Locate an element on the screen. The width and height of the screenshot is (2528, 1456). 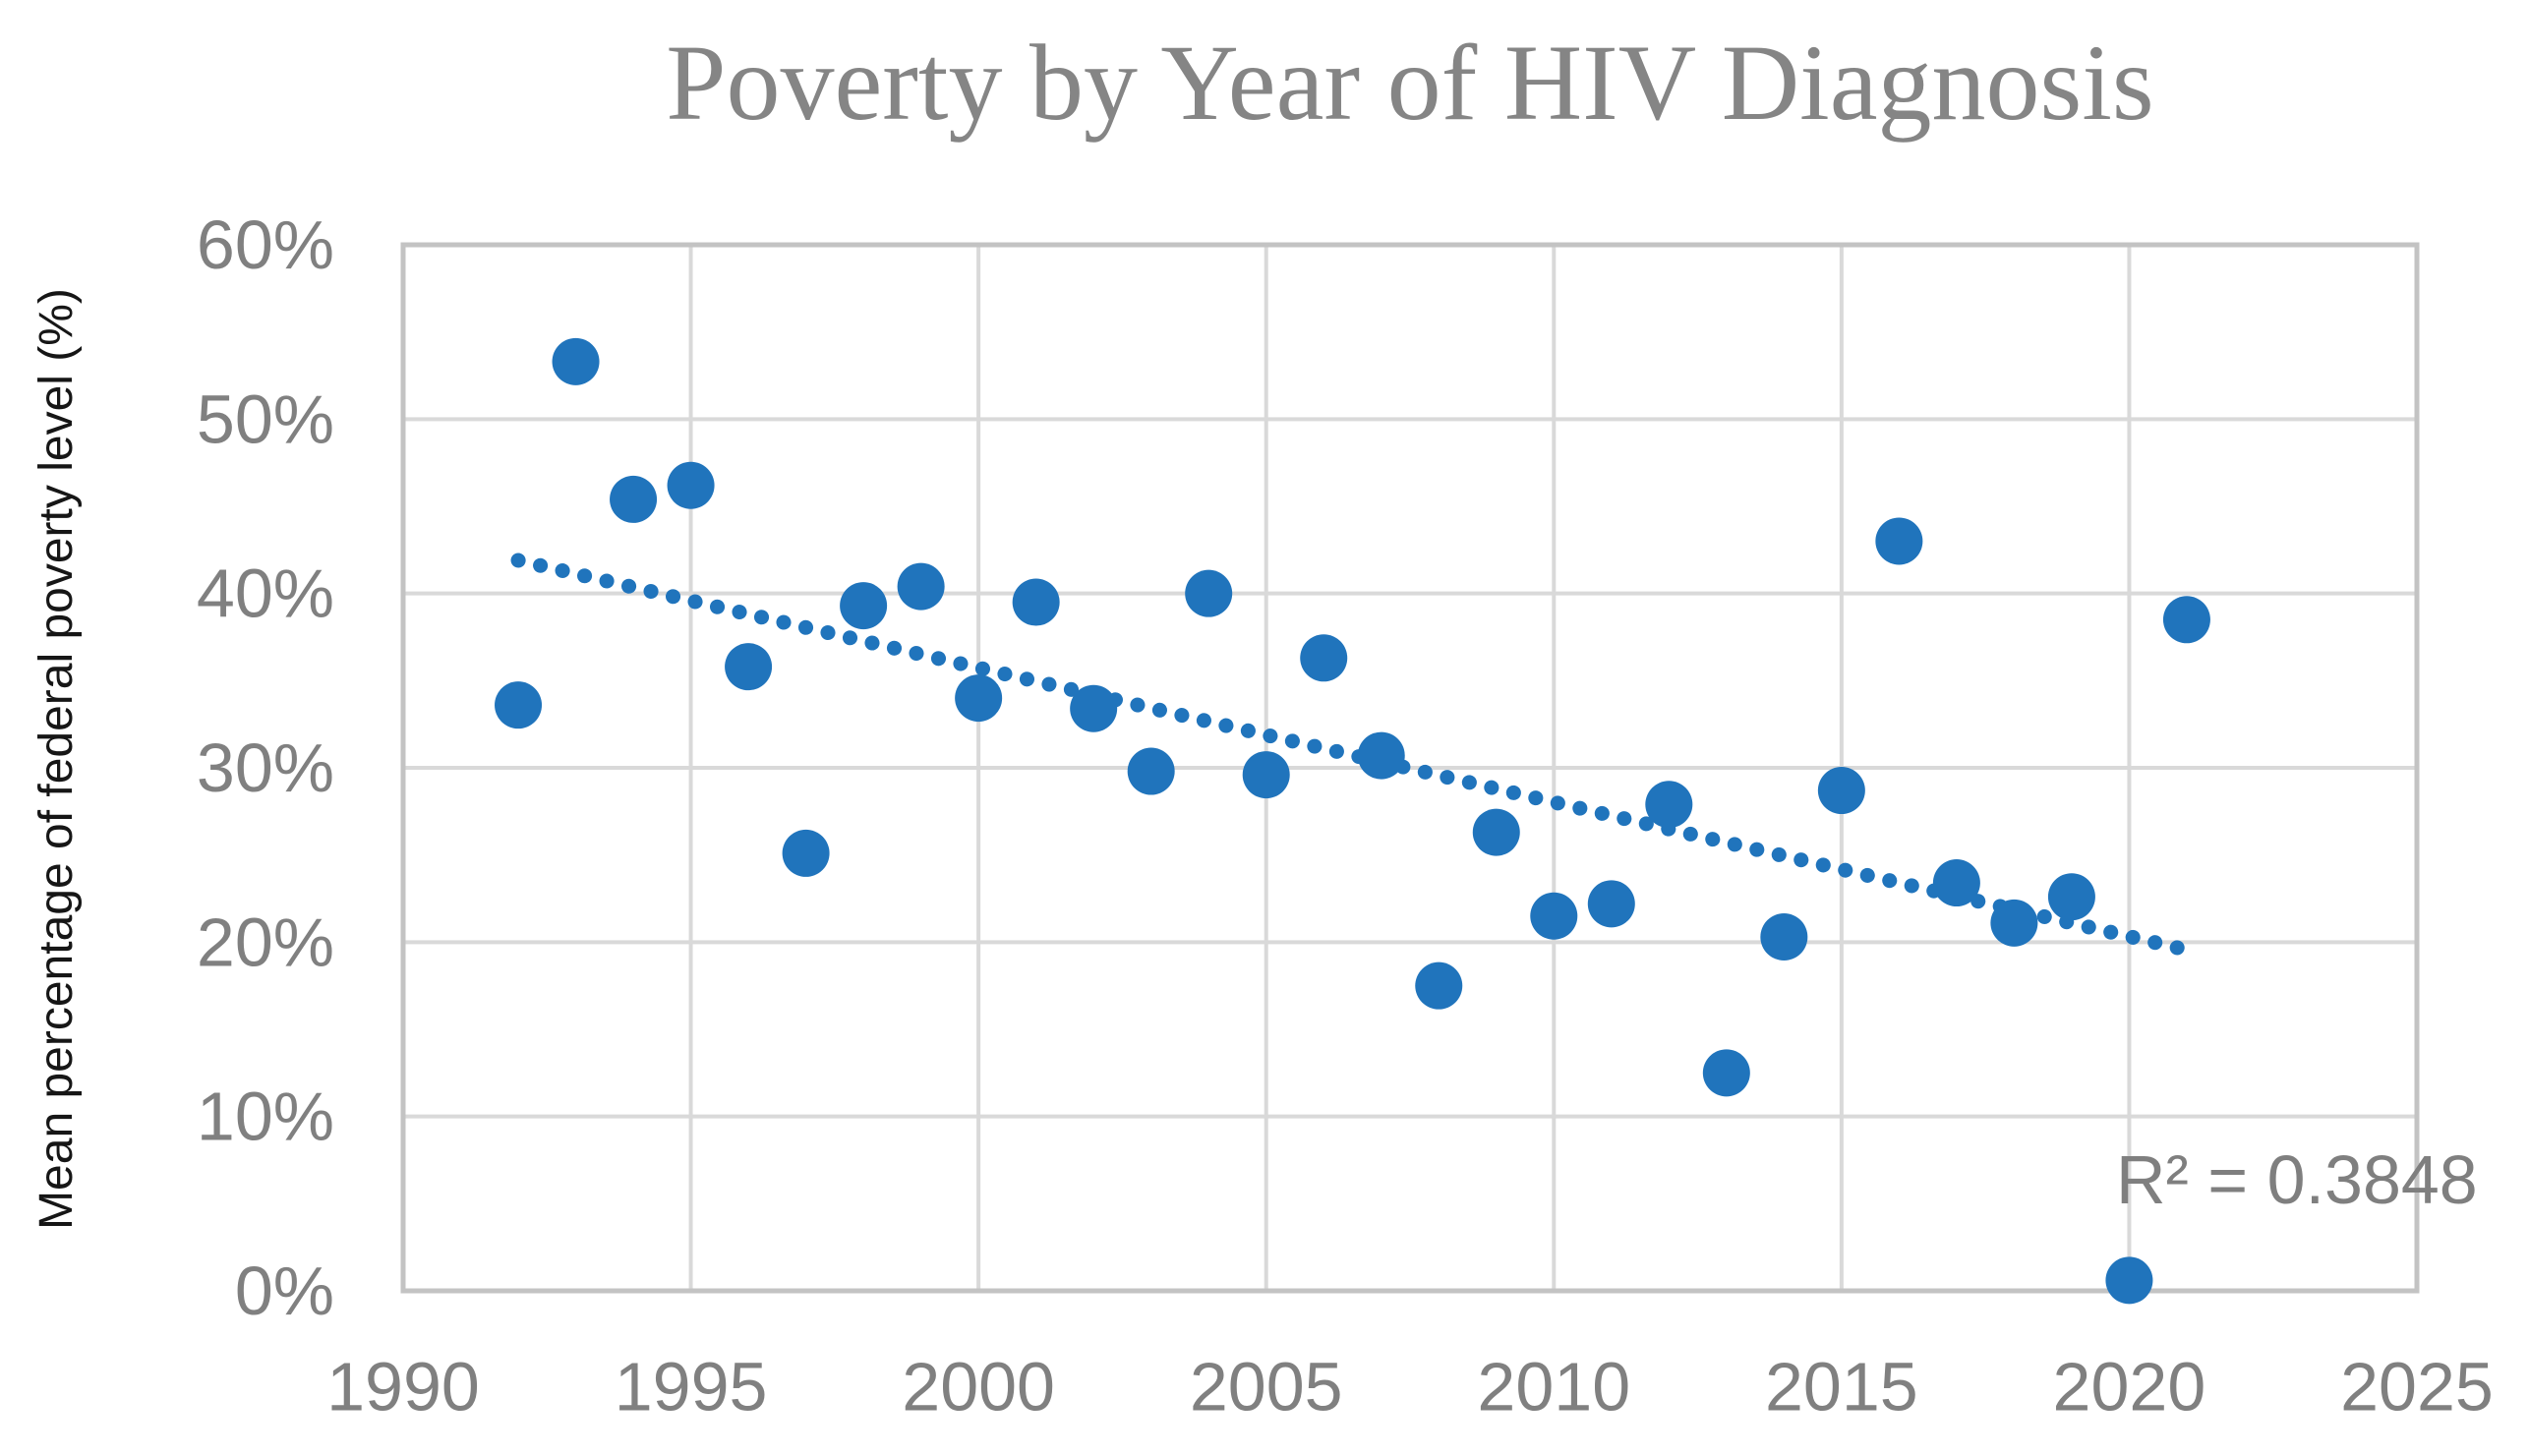
data-point-1999 is located at coordinates (921, 586).